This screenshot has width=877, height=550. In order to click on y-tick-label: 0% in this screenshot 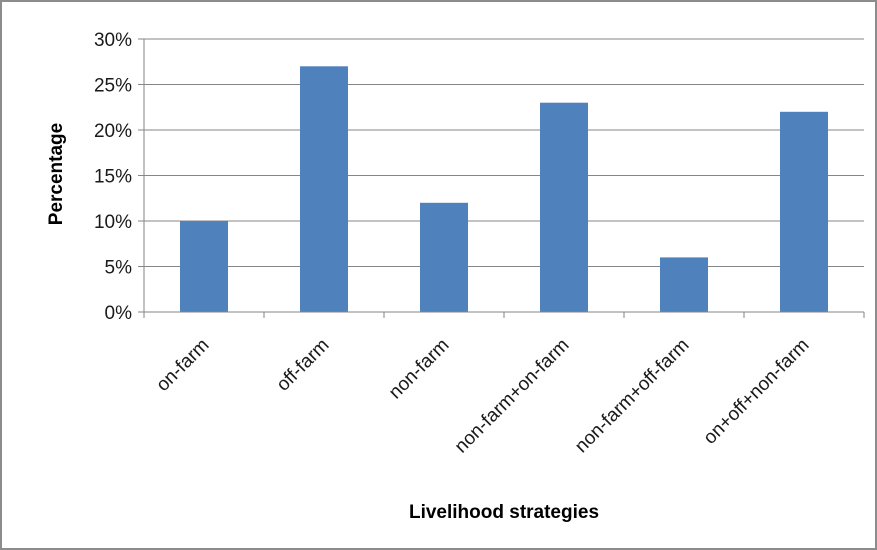, I will do `click(119, 313)`.